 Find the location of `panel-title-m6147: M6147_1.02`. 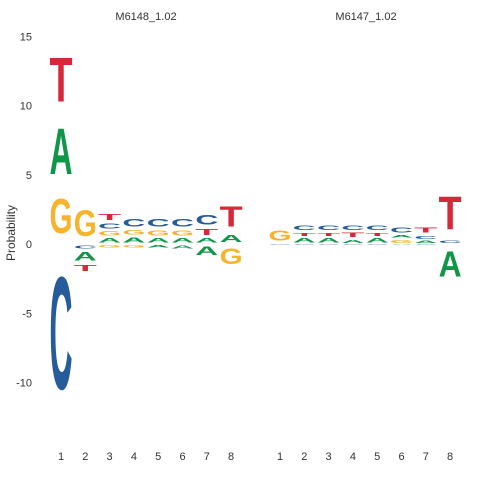

panel-title-m6147: M6147_1.02 is located at coordinates (365, 17).